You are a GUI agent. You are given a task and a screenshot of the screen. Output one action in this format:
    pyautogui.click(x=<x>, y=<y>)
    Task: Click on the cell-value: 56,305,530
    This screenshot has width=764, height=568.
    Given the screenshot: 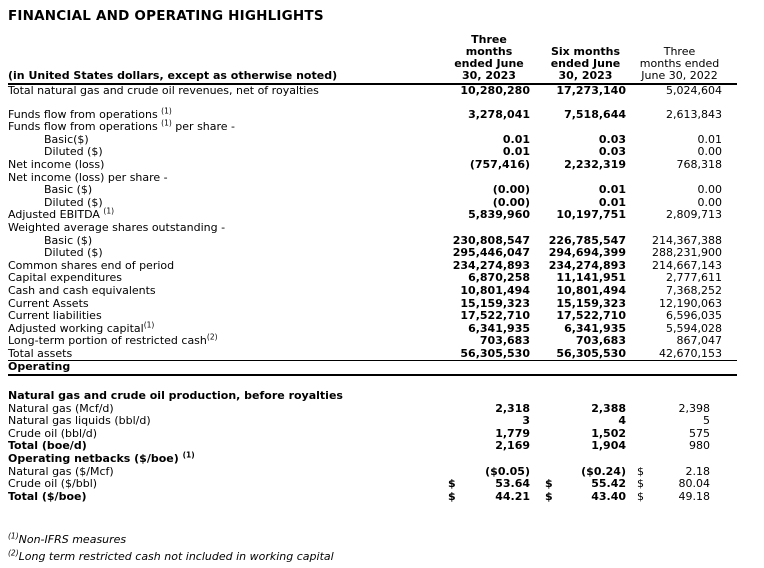 What is the action you would take?
    pyautogui.click(x=591, y=353)
    